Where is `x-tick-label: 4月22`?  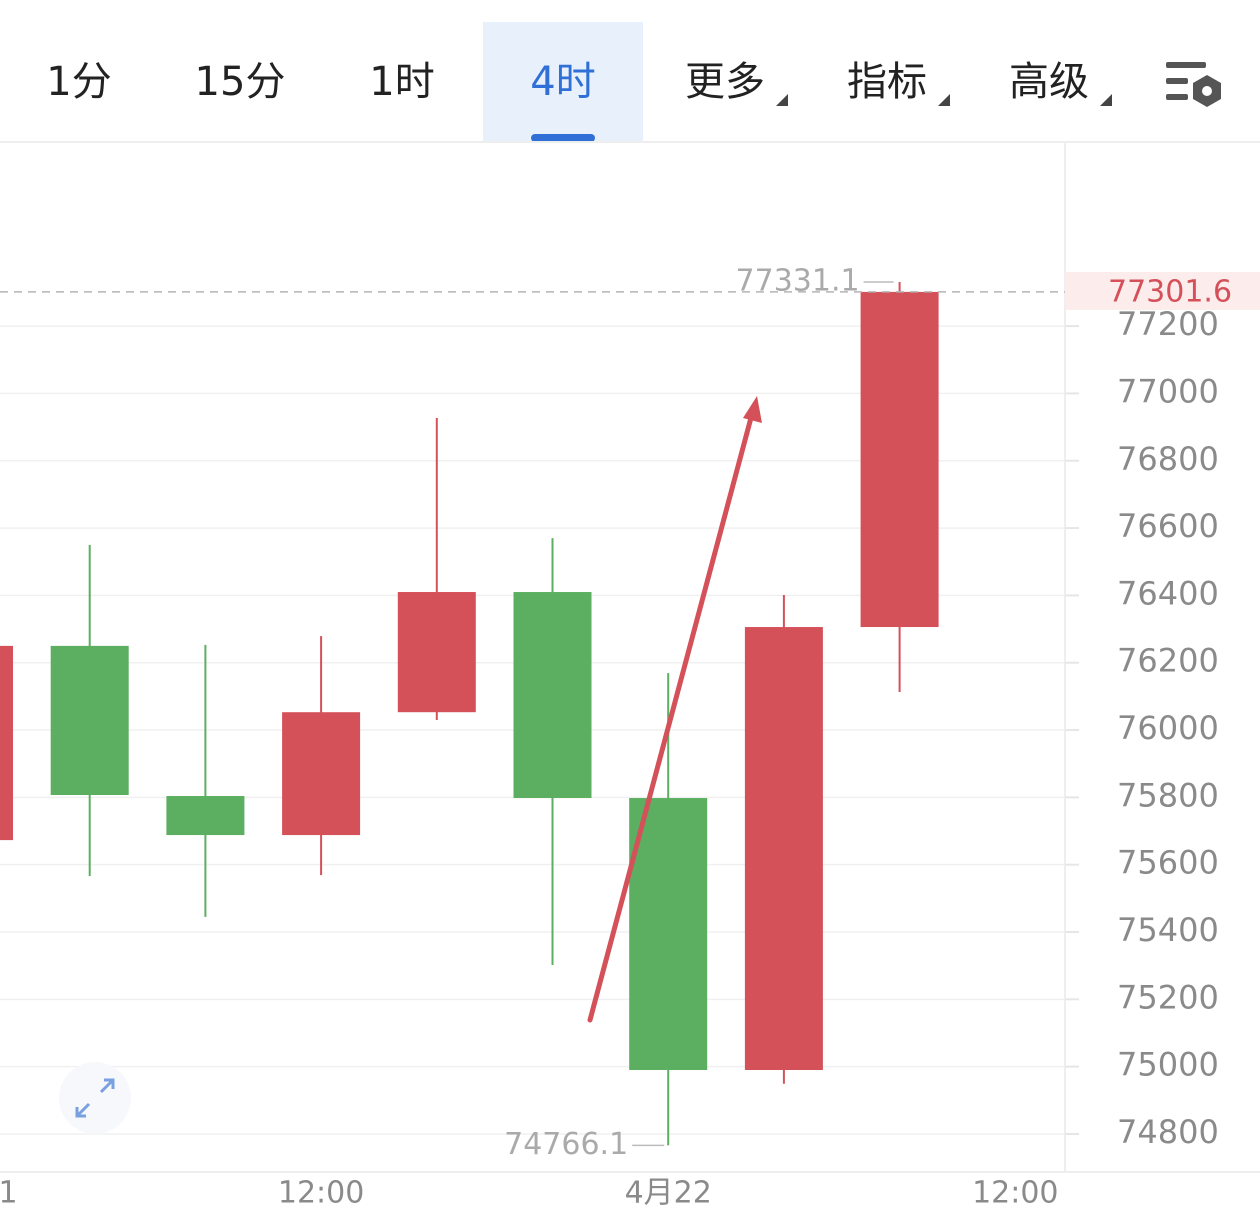
x-tick-label: 4月22 is located at coordinates (668, 1193).